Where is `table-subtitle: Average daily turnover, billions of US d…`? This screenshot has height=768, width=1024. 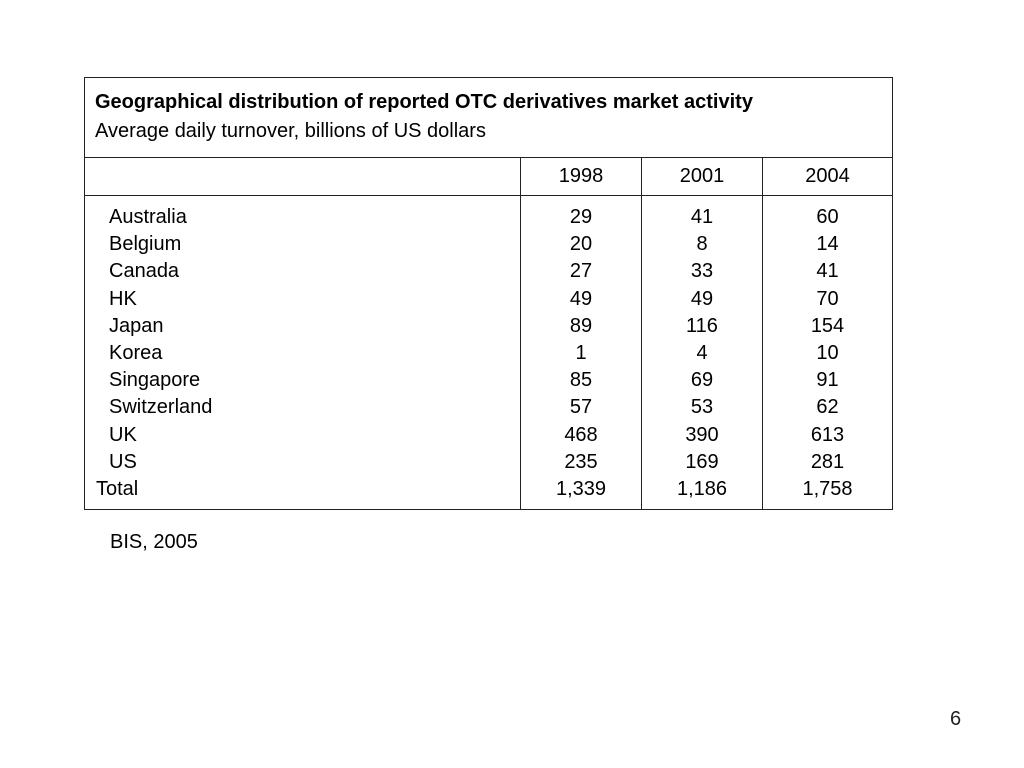
table-subtitle: Average daily turnover, billions of US d… is located at coordinates (290, 131).